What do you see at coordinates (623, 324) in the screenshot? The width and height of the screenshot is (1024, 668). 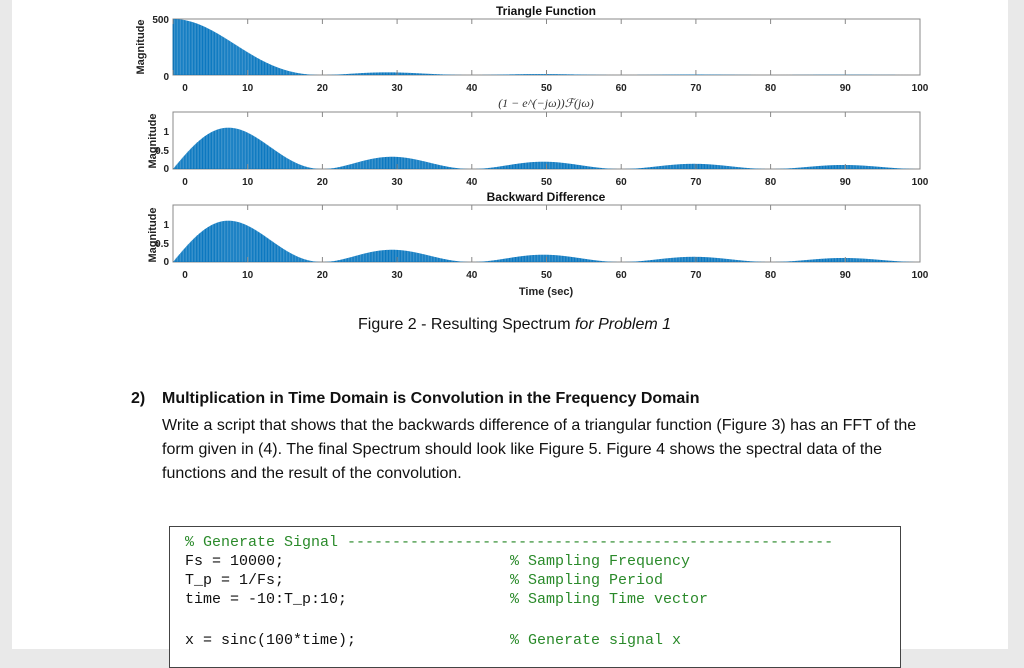 I see `caption-italic: for Problem 1` at bounding box center [623, 324].